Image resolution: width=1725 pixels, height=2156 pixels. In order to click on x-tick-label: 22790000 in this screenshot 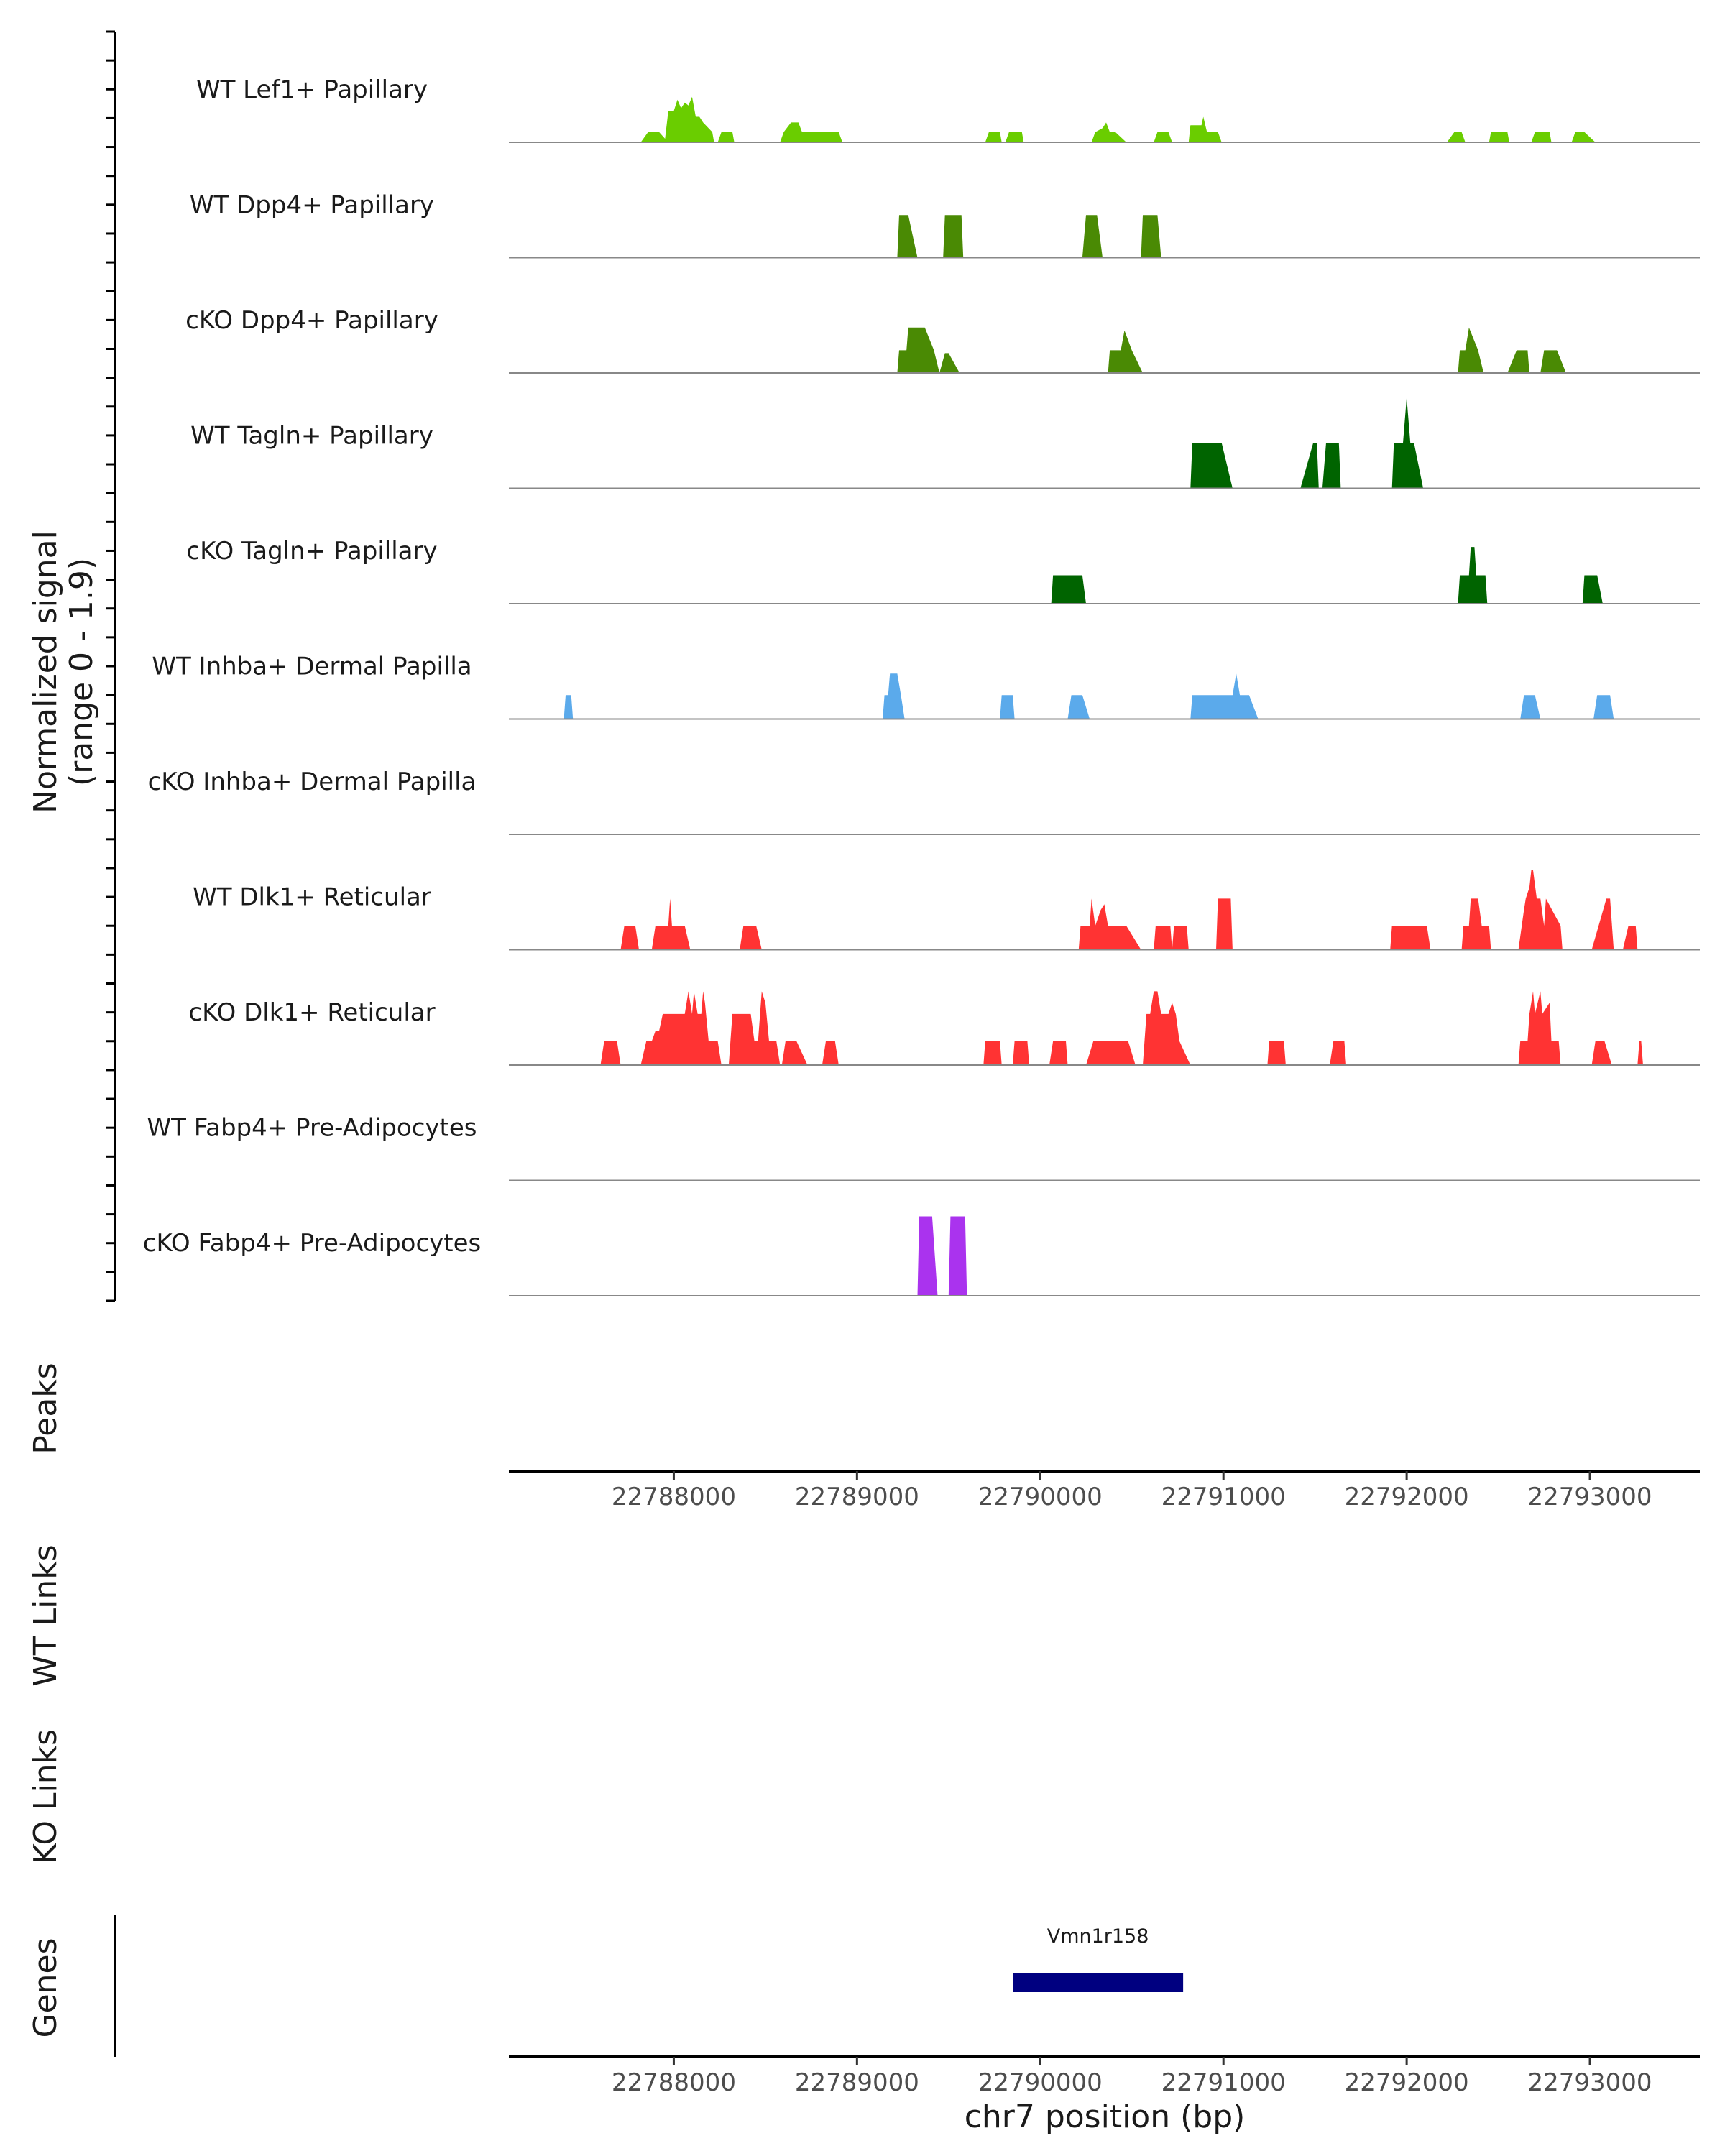, I will do `click(1040, 1497)`.